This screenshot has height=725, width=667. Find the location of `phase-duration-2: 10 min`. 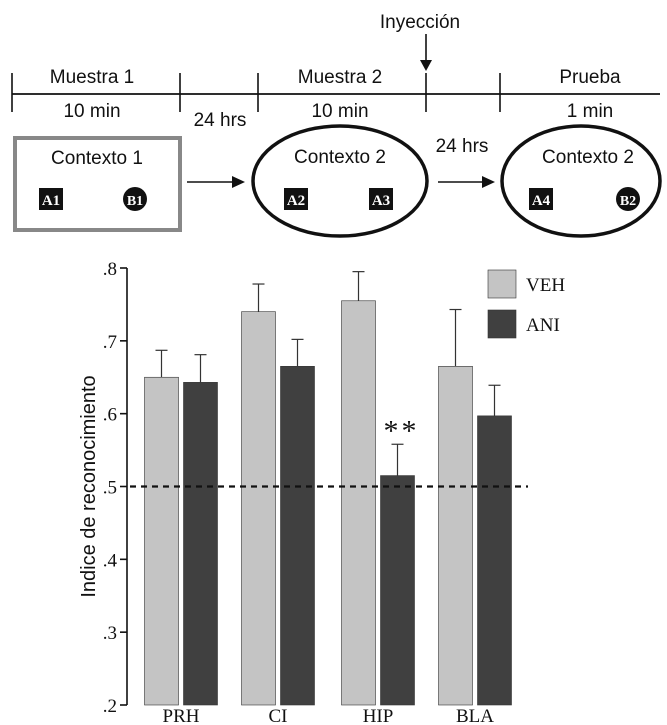

phase-duration-2: 10 min is located at coordinates (339, 111).